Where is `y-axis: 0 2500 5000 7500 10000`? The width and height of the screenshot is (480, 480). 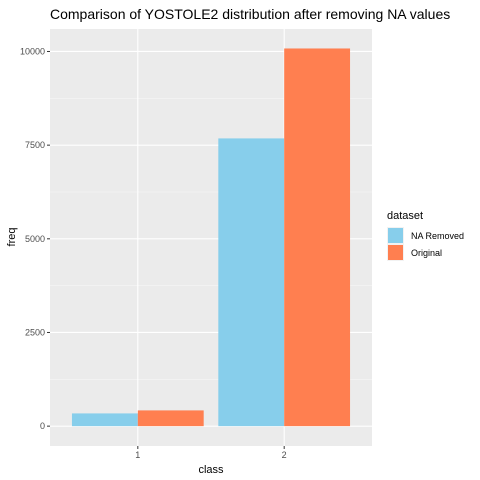
y-axis: 0 2500 5000 7500 10000 is located at coordinates (35, 238).